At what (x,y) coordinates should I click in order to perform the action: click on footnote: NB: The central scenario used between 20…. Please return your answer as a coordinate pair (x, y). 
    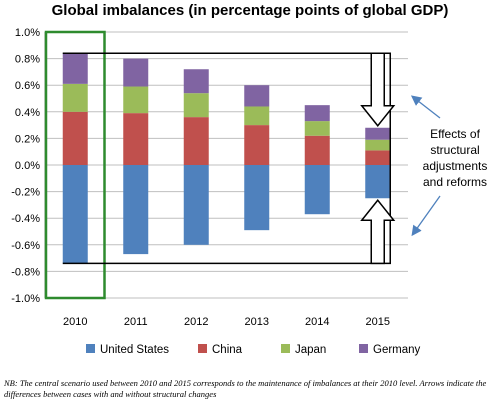
    Looking at the image, I should click on (245, 388).